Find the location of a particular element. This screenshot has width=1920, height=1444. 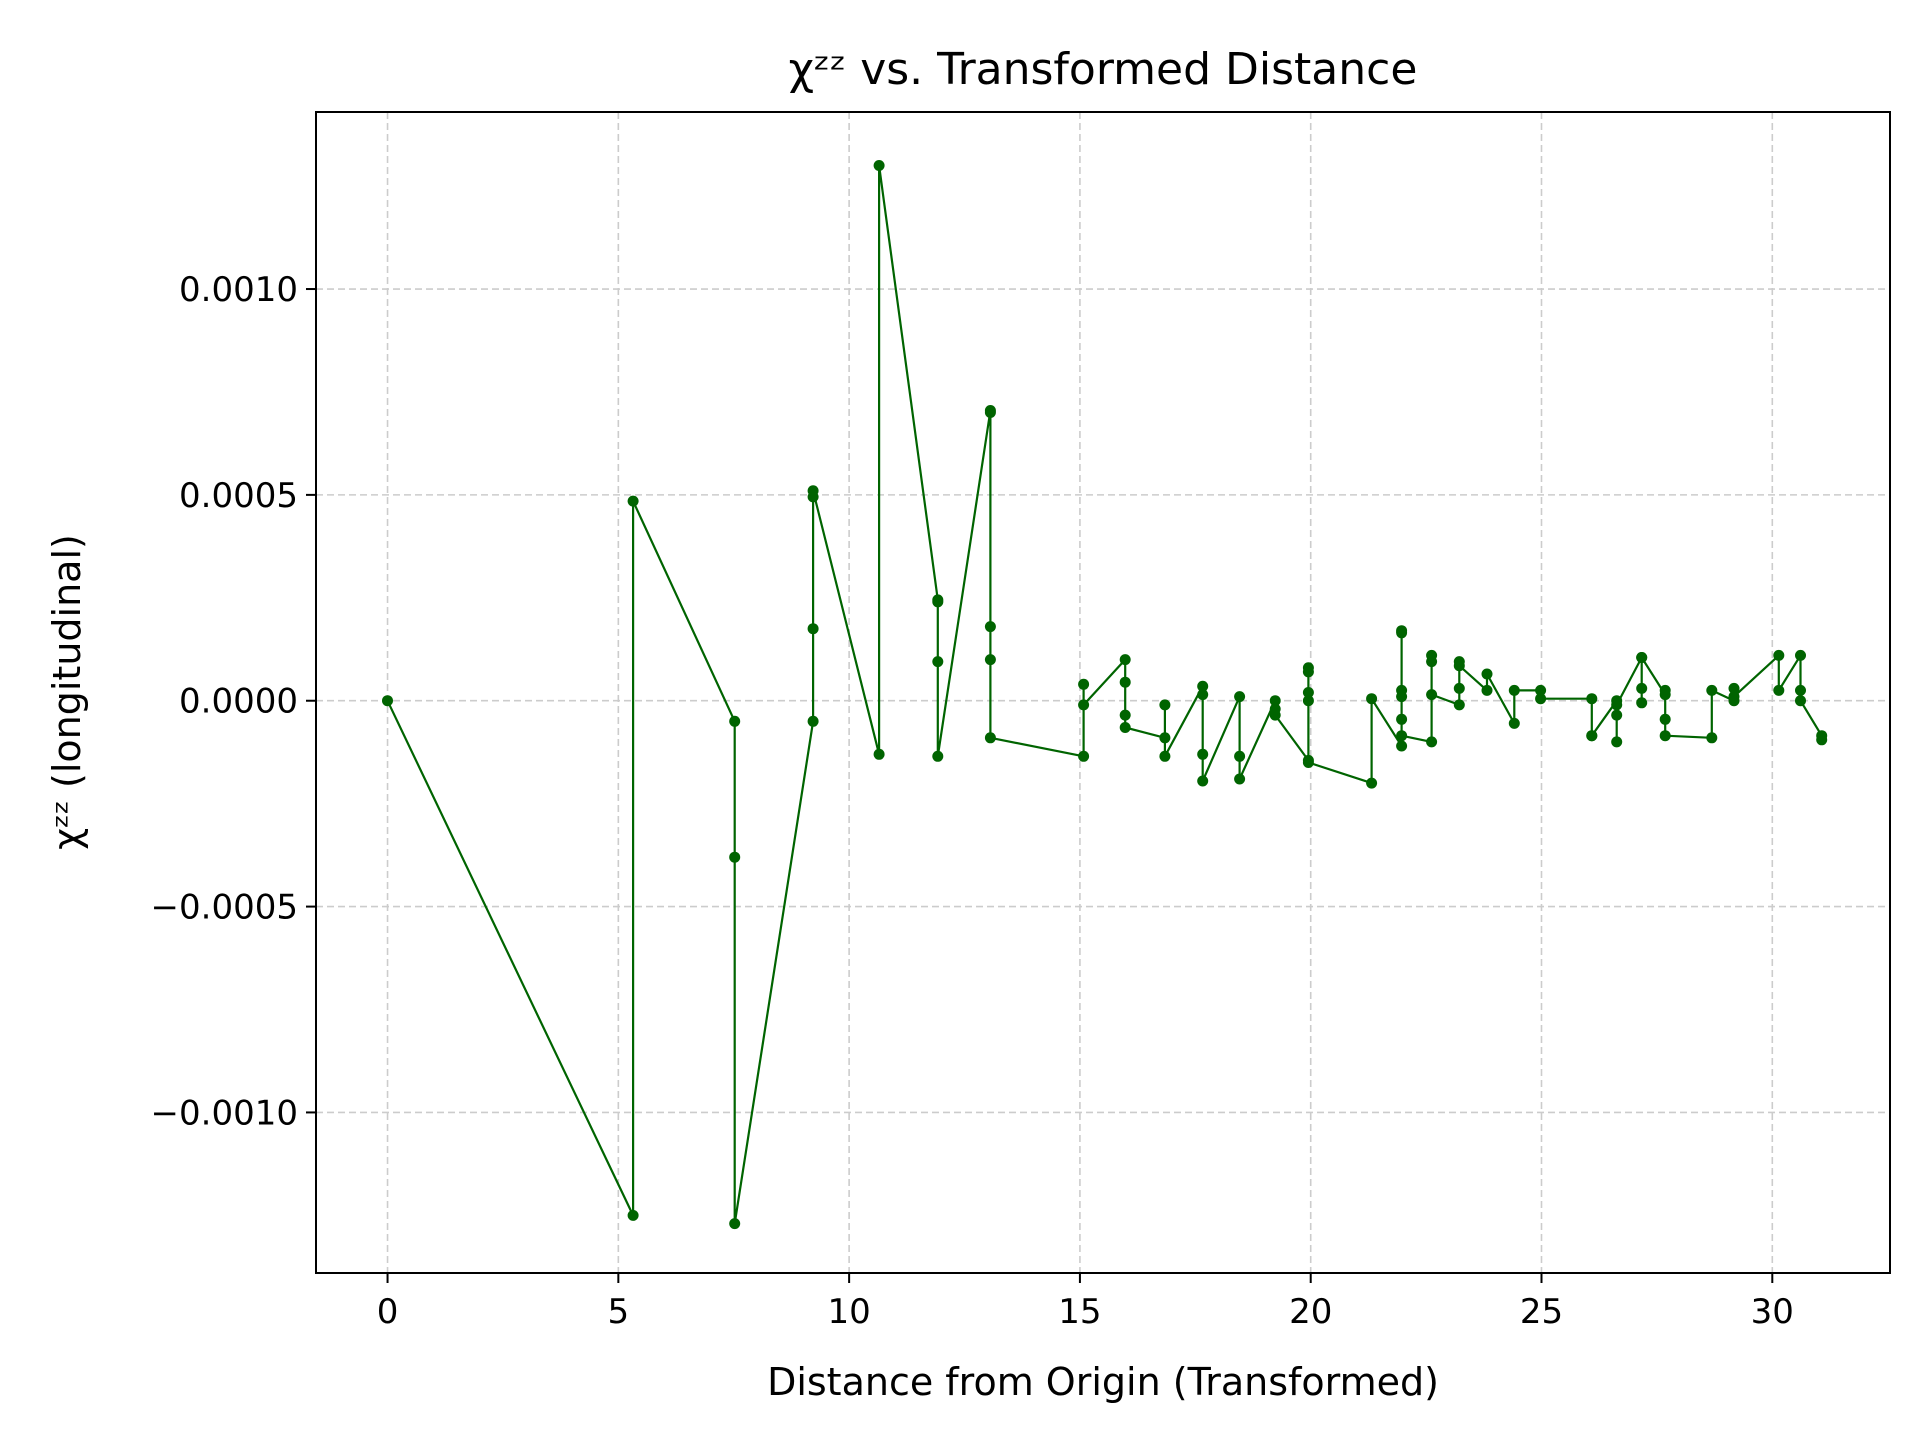

x-axis-label: Distance from Origin (Transformed) is located at coordinates (1103, 1382).